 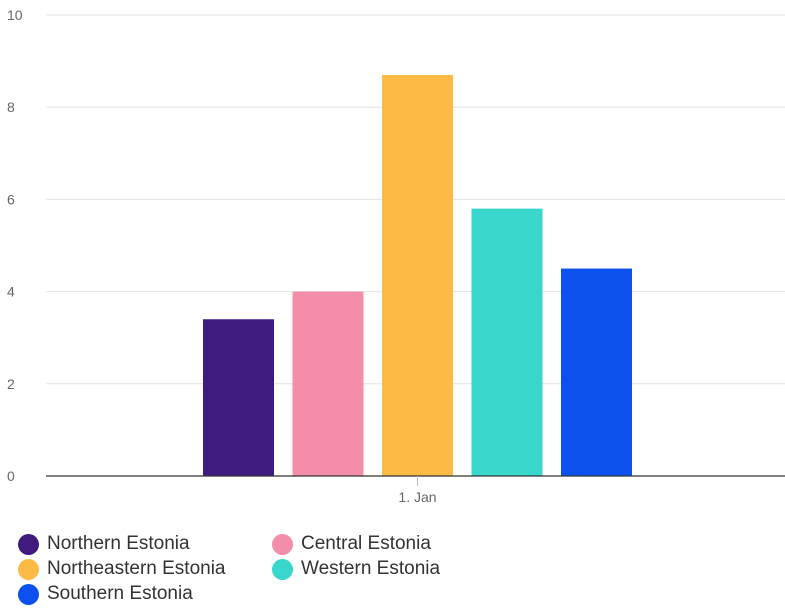 I want to click on legend-label: Northeastern Estonia, so click(x=136, y=568).